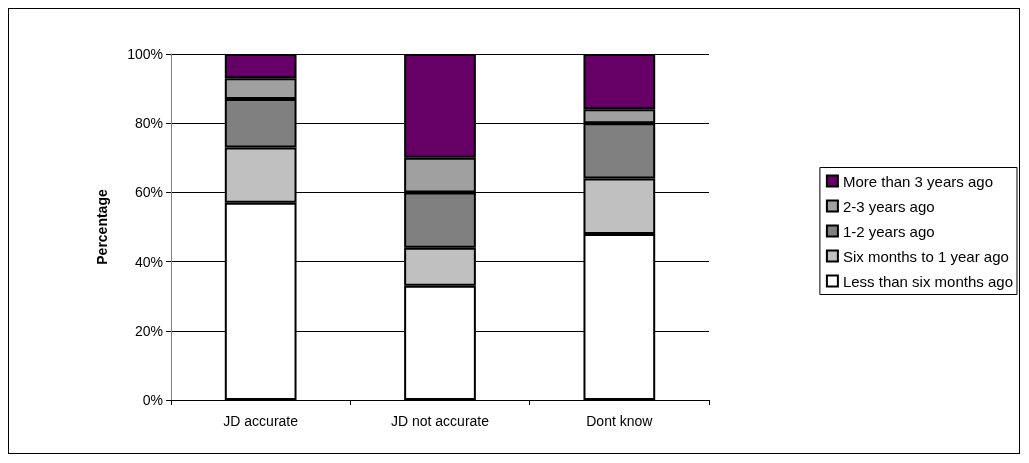 The height and width of the screenshot is (463, 1029). What do you see at coordinates (620, 421) in the screenshot?
I see `x-tick-label: Dont know` at bounding box center [620, 421].